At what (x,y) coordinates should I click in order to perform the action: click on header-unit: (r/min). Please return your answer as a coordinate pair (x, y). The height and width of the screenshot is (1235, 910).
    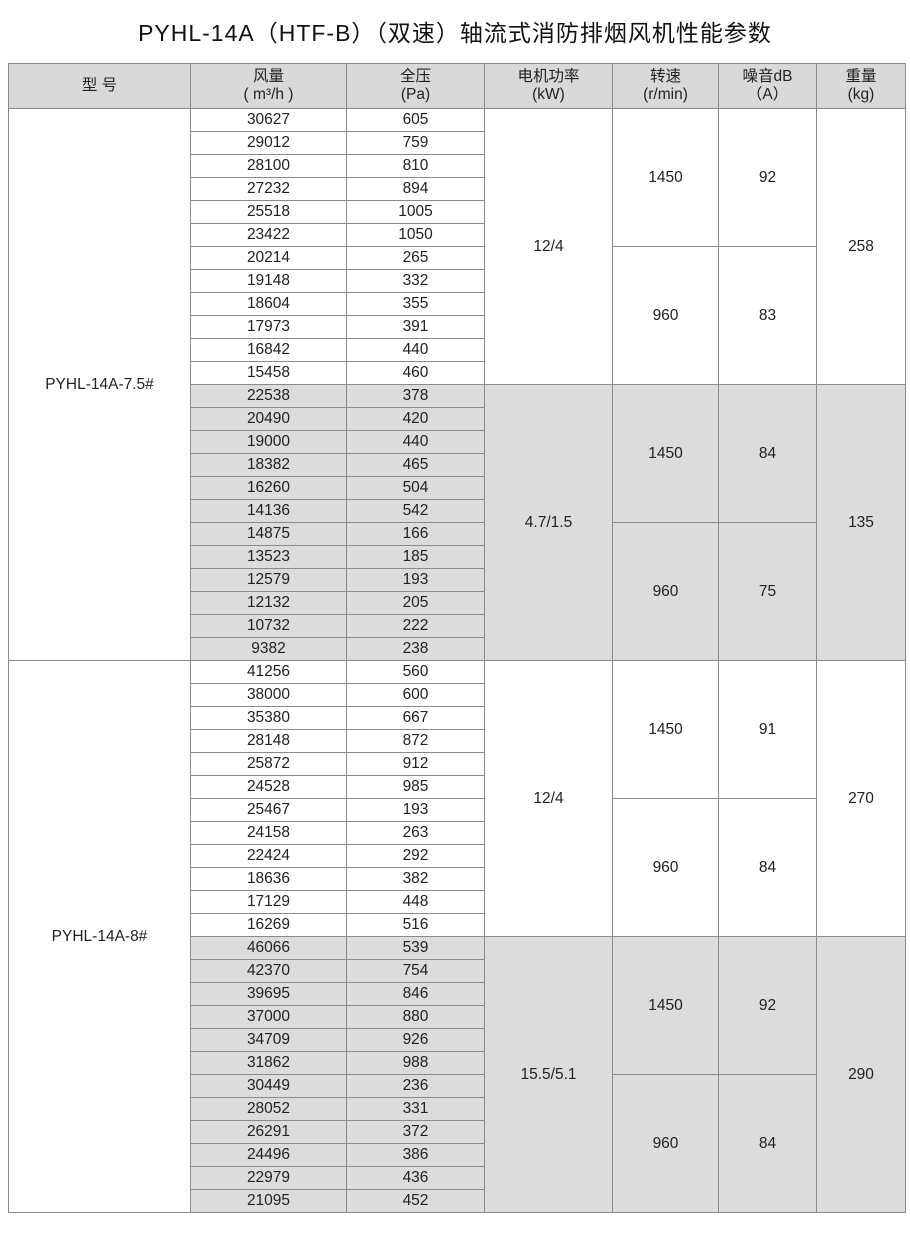
    Looking at the image, I should click on (665, 94).